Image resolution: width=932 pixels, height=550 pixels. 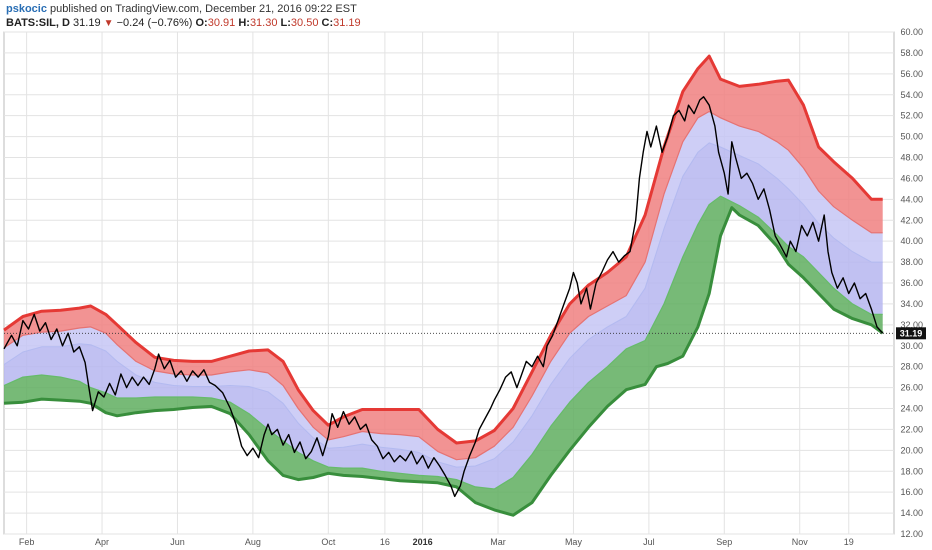 I want to click on x-tick-label: Feb, so click(x=27, y=542).